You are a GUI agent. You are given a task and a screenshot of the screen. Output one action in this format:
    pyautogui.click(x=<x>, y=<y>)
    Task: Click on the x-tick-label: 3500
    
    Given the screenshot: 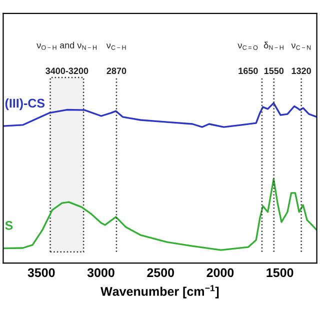 What is the action you would take?
    pyautogui.click(x=41, y=273)
    